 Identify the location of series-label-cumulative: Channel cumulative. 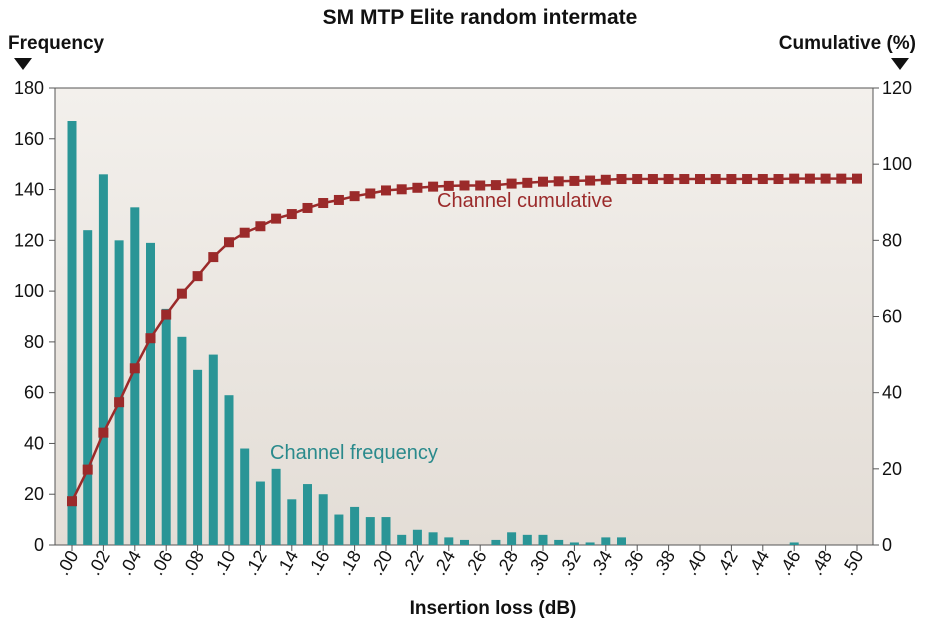
(525, 201).